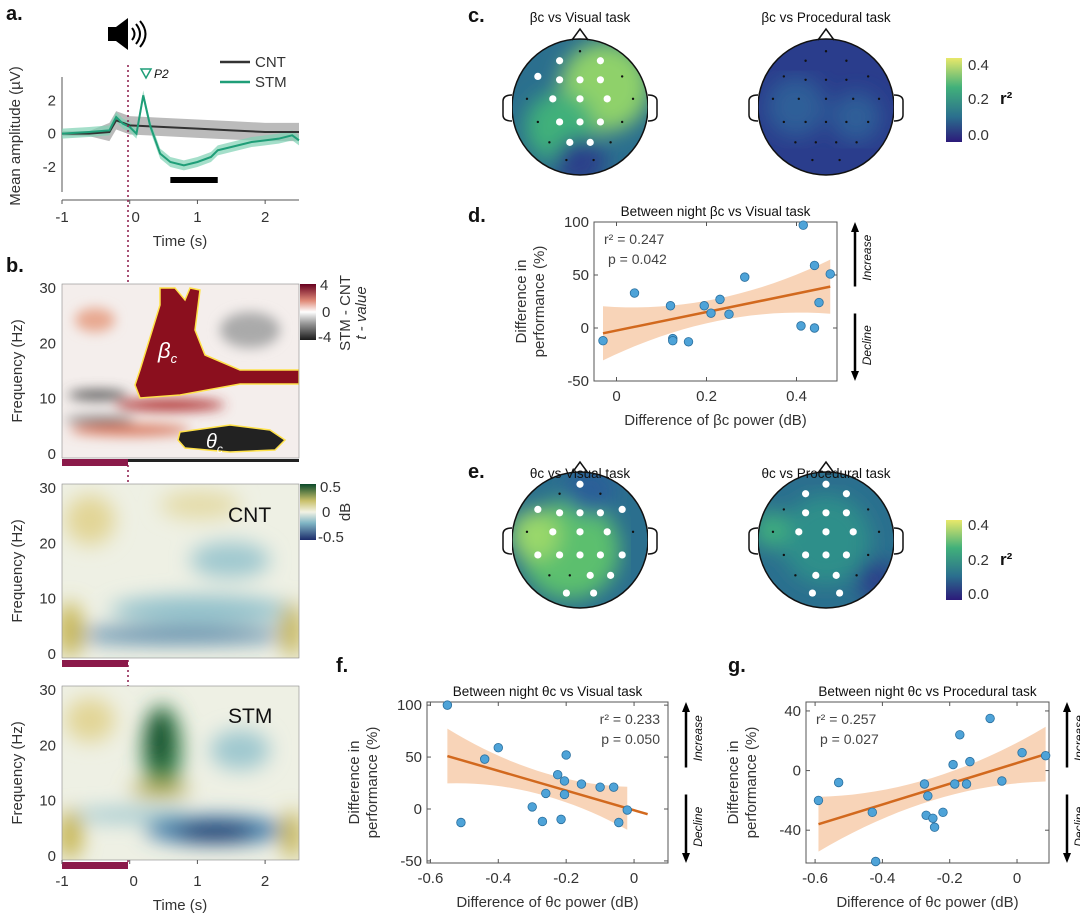 The width and height of the screenshot is (1080, 919). I want to click on y-tick-label: 2, so click(52, 100).